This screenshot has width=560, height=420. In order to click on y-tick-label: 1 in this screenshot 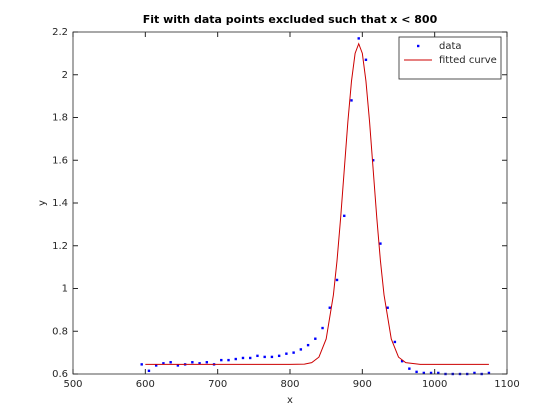, I will do `click(65, 289)`.